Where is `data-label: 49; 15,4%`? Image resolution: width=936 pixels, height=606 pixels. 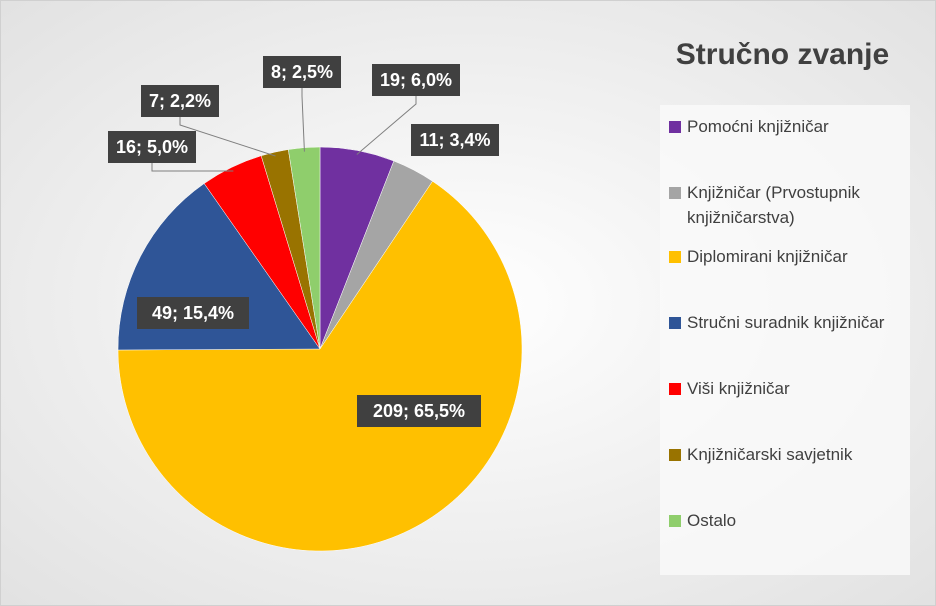
data-label: 49; 15,4% is located at coordinates (193, 313).